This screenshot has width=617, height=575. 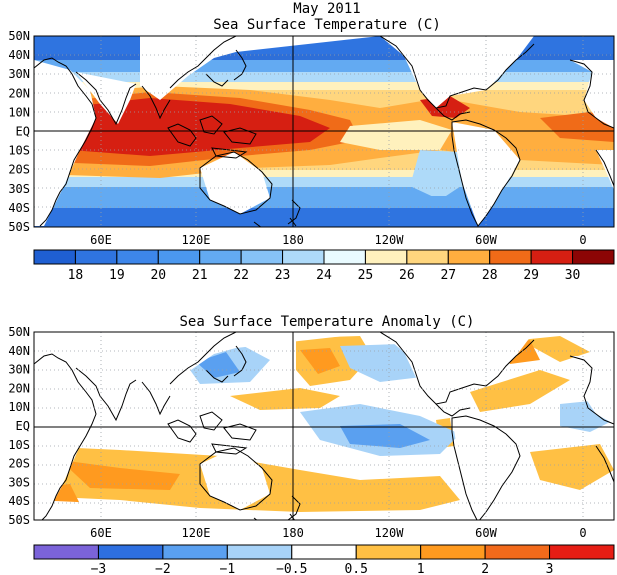 I want to click on anomaly-lat-labels: 50N 40N 30N 20N 10N EQ 10S 20S 30S 40S 50S, so click(x=19, y=426).